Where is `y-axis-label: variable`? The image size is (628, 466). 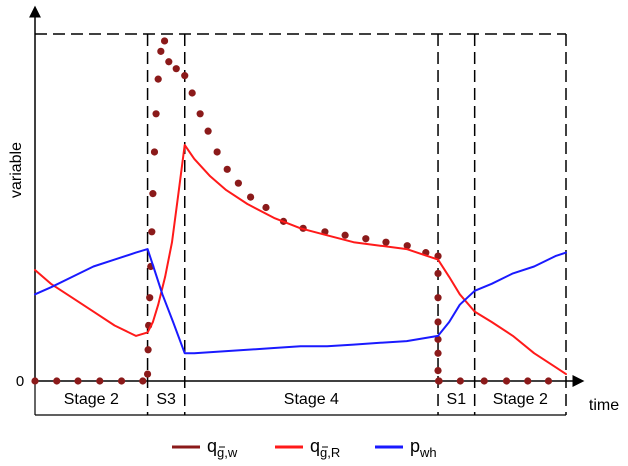 y-axis-label: variable is located at coordinates (16, 170).